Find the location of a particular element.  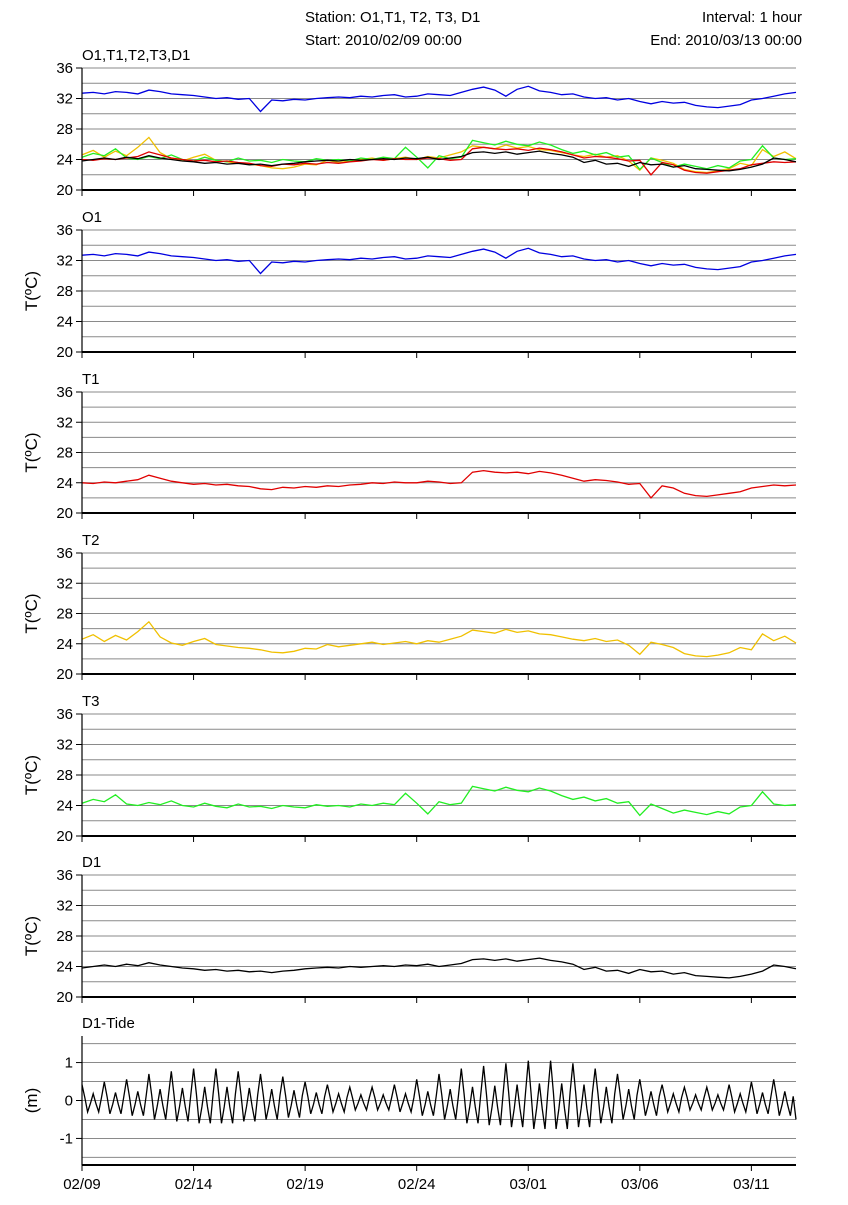

end-label: End: 2010/03/13 00:00 is located at coordinates (726, 40).